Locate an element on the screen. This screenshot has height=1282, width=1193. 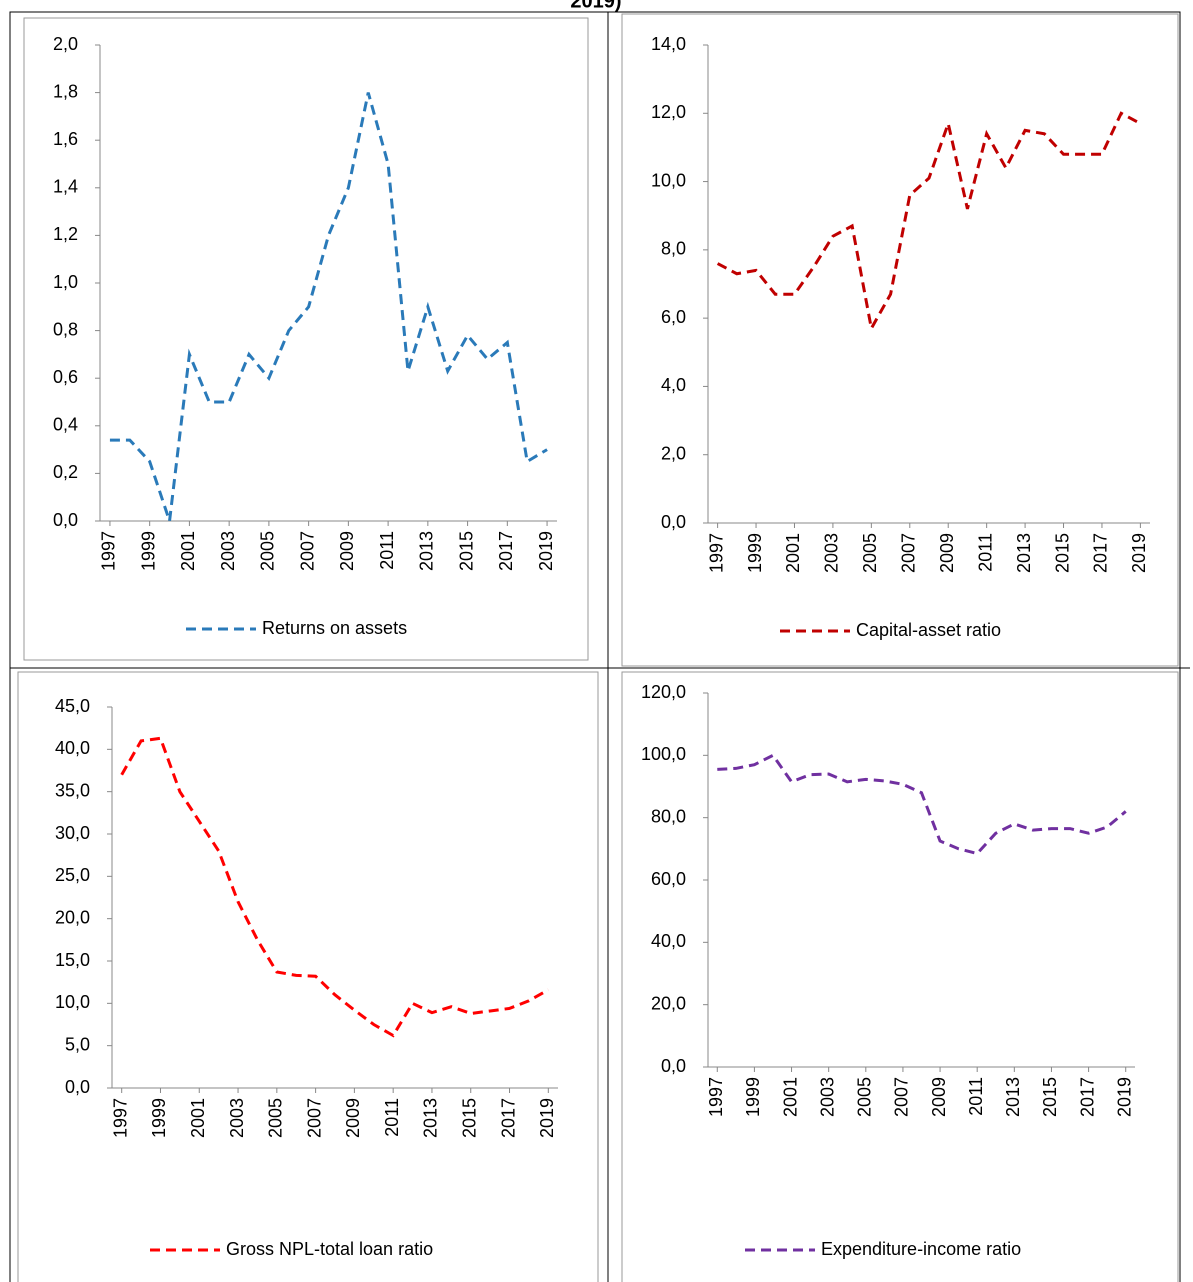
y-tick-label: 35,0 is located at coordinates (72, 790).